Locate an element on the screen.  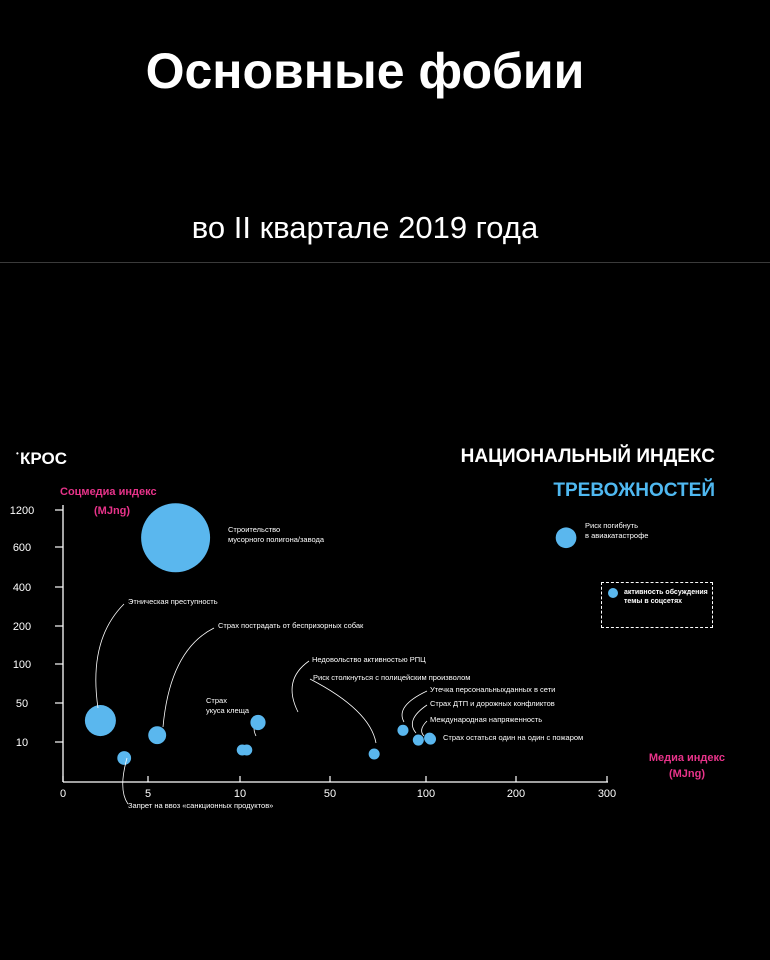
legend-text: активность обсуждения темы в соцсетях is located at coordinates (666, 597).